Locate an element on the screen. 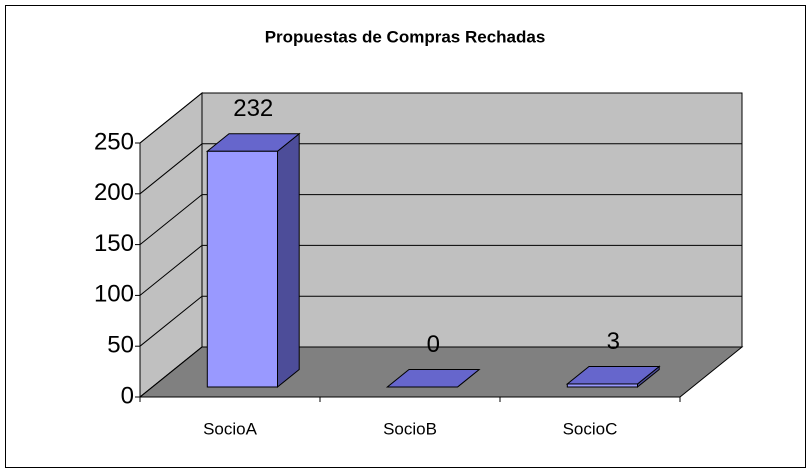  y-tick-label: 250 is located at coordinates (114, 141).